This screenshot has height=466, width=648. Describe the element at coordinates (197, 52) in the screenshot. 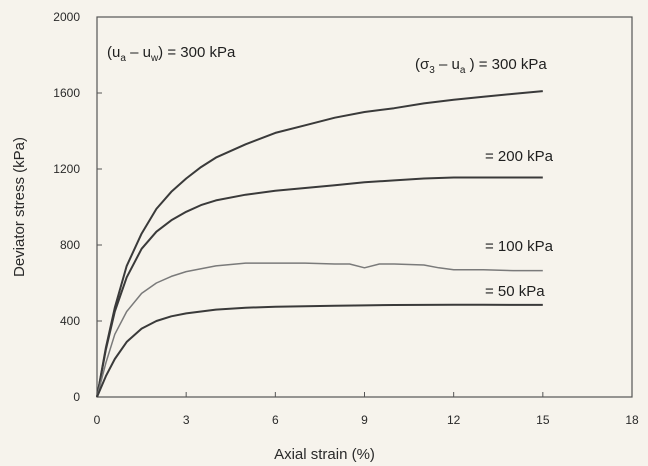

I see `annotation-suction-rhs: ) = 300 kPa` at that location.